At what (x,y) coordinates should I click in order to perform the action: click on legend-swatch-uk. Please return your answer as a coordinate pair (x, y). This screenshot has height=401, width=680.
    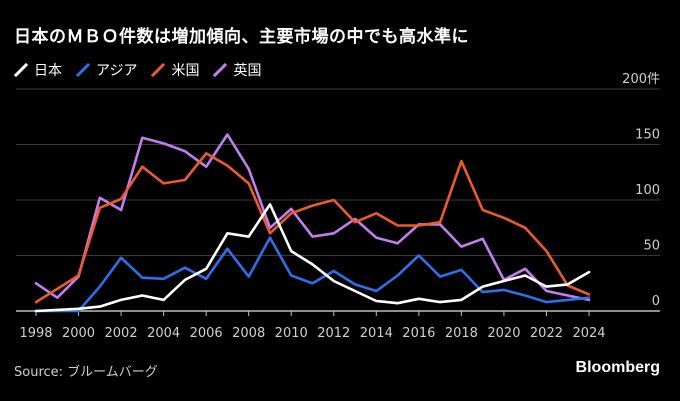
    Looking at the image, I should click on (220, 70).